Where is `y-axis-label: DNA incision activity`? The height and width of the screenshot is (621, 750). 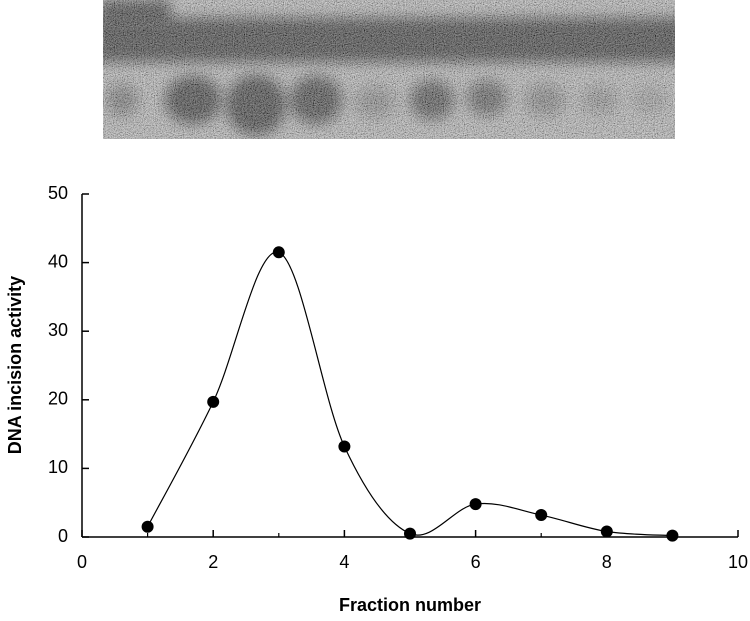
y-axis-label: DNA incision activity is located at coordinates (15, 365).